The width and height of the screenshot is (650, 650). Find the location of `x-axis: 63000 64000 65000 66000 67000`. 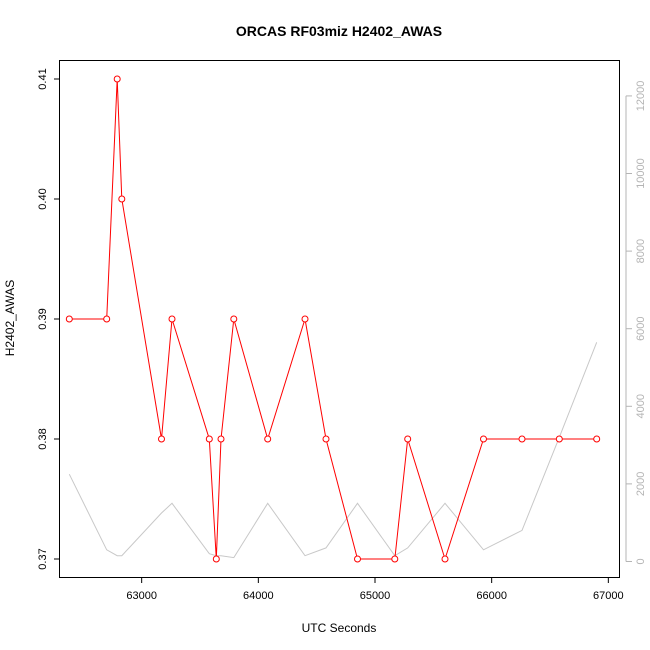

x-axis: 63000 64000 65000 66000 67000 is located at coordinates (375, 589).